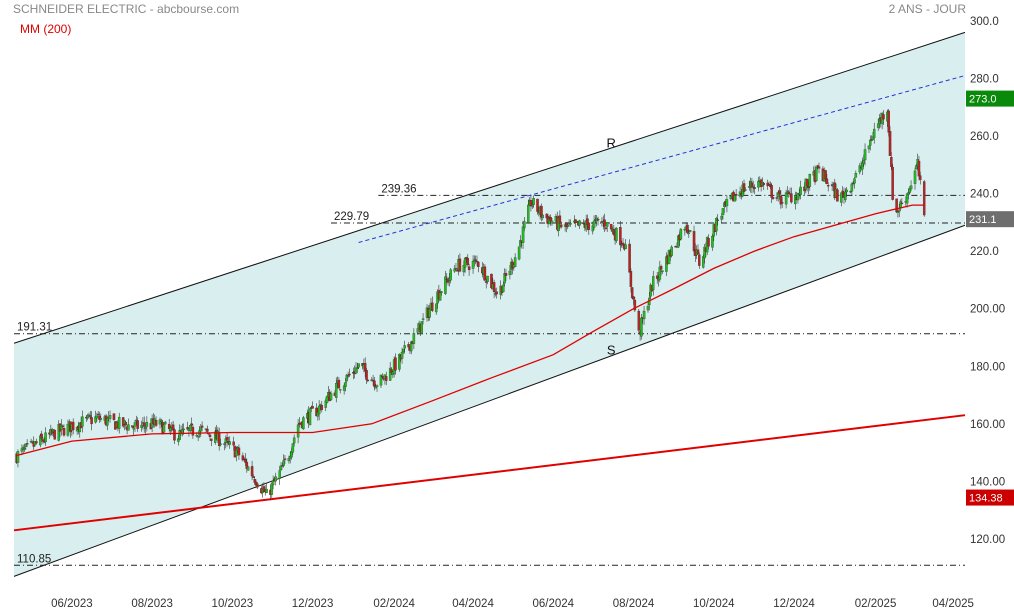 This screenshot has height=613, width=1014. I want to click on level-label: 191.31, so click(34, 328).